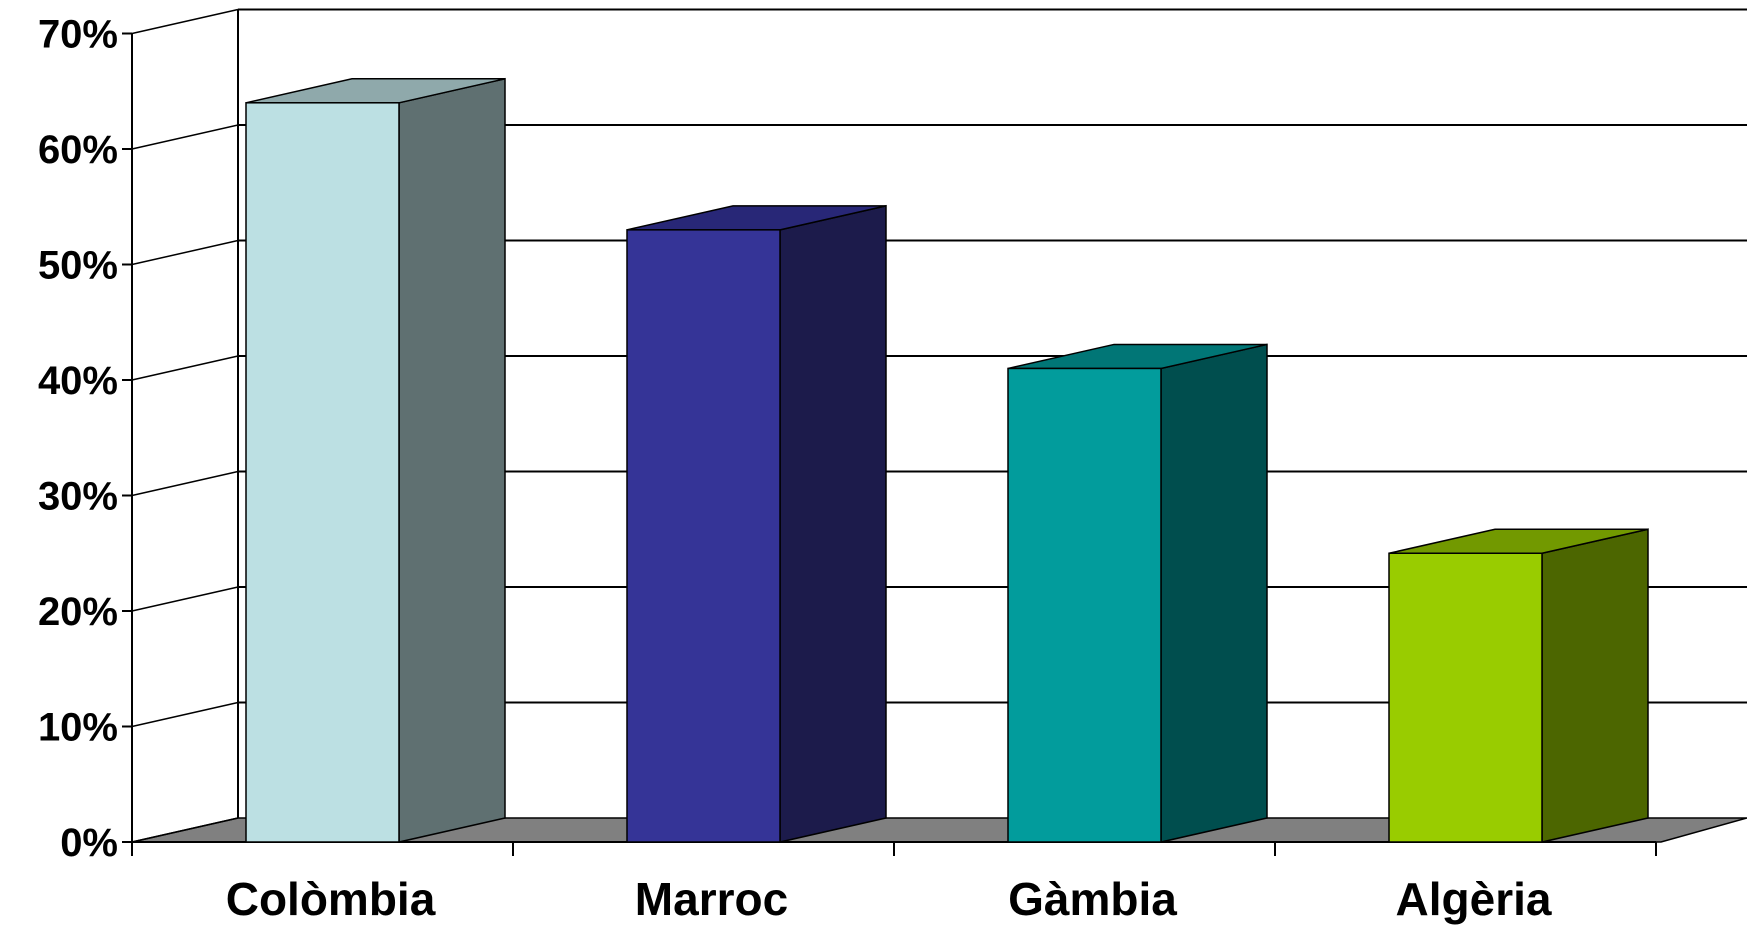  What do you see at coordinates (78, 150) in the screenshot?
I see `y-tick-label: 60%` at bounding box center [78, 150].